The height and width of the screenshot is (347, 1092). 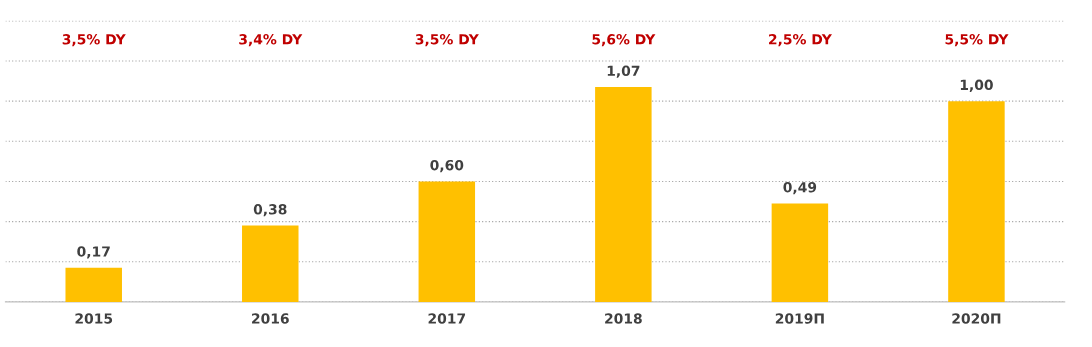 What do you see at coordinates (94, 318) in the screenshot?
I see `x-tick-label: 2015` at bounding box center [94, 318].